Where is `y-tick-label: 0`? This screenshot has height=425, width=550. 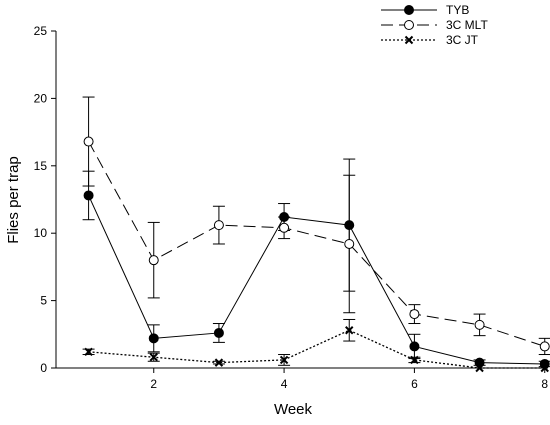 y-tick-label: 0 is located at coordinates (43, 368).